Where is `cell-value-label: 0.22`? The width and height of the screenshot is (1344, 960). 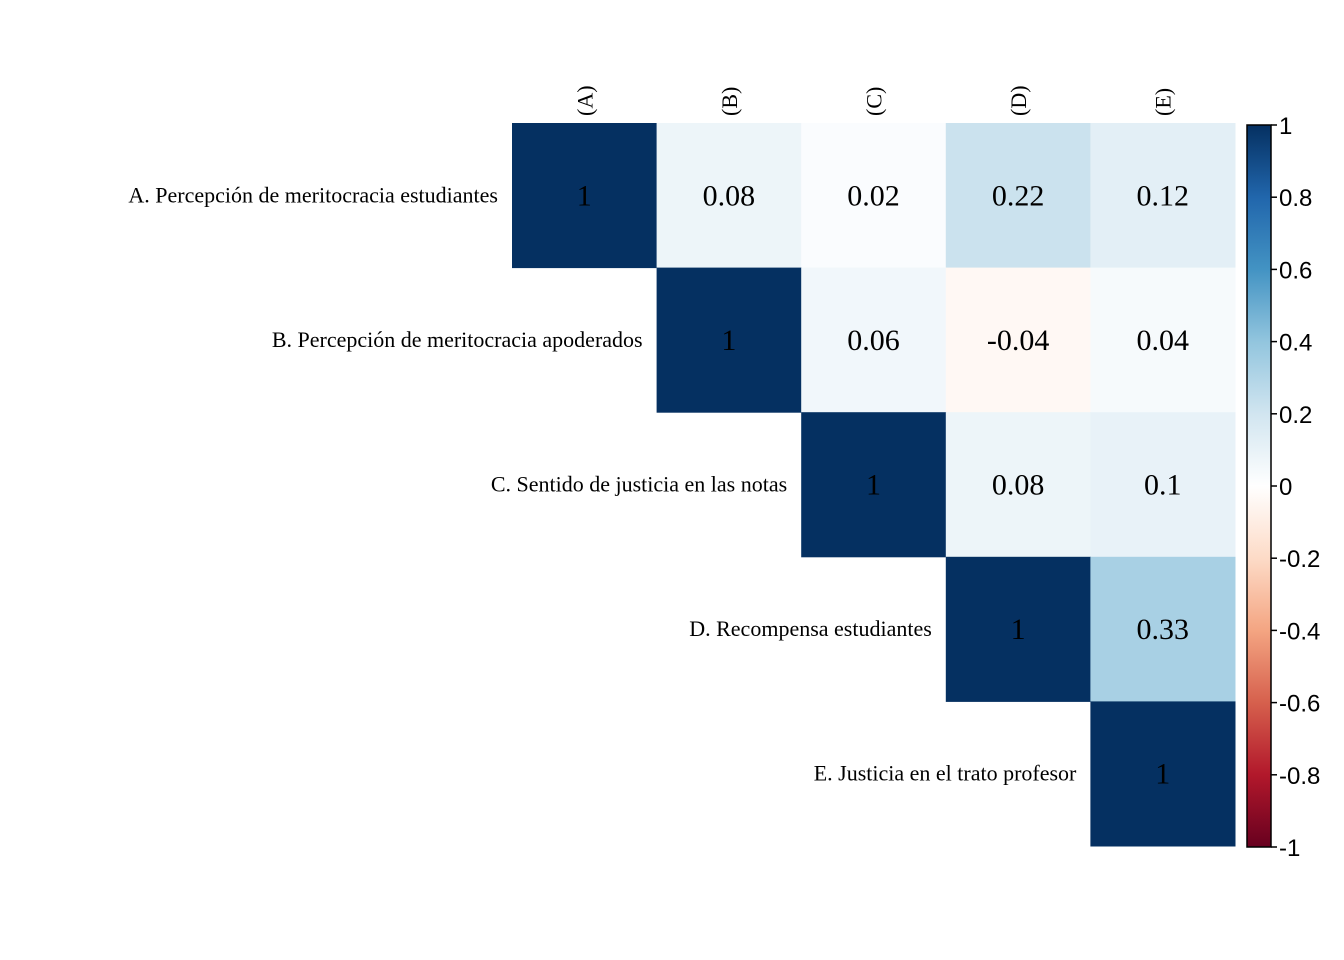 cell-value-label: 0.22 is located at coordinates (1018, 195).